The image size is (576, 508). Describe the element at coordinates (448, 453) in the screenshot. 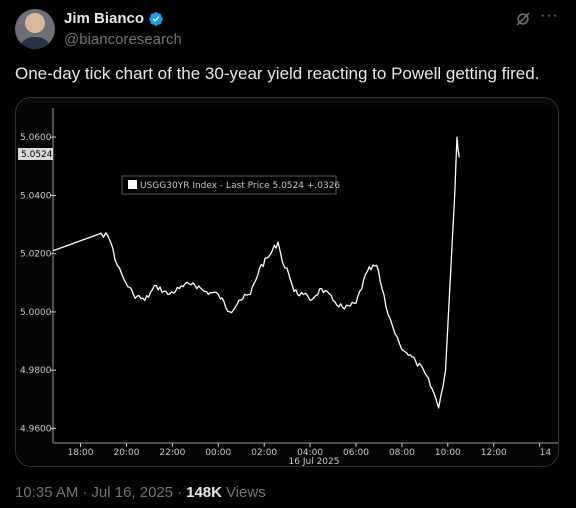

I see `x-tick-label: 10:00` at that location.